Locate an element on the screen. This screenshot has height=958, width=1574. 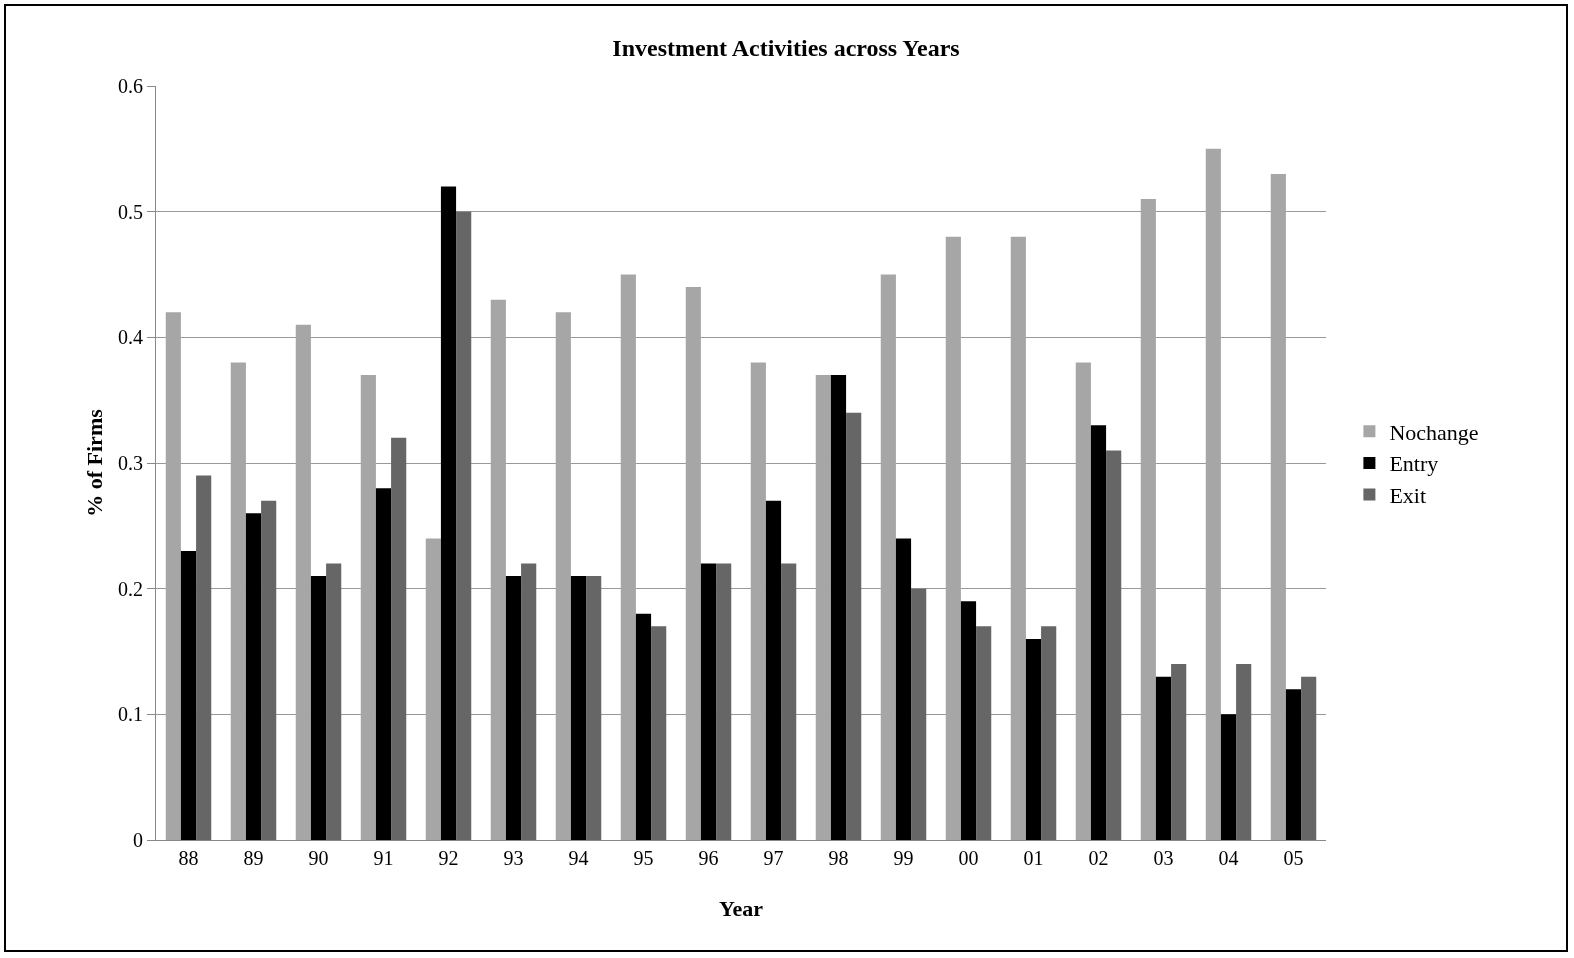
x-tick-label: 98 is located at coordinates (838, 858).